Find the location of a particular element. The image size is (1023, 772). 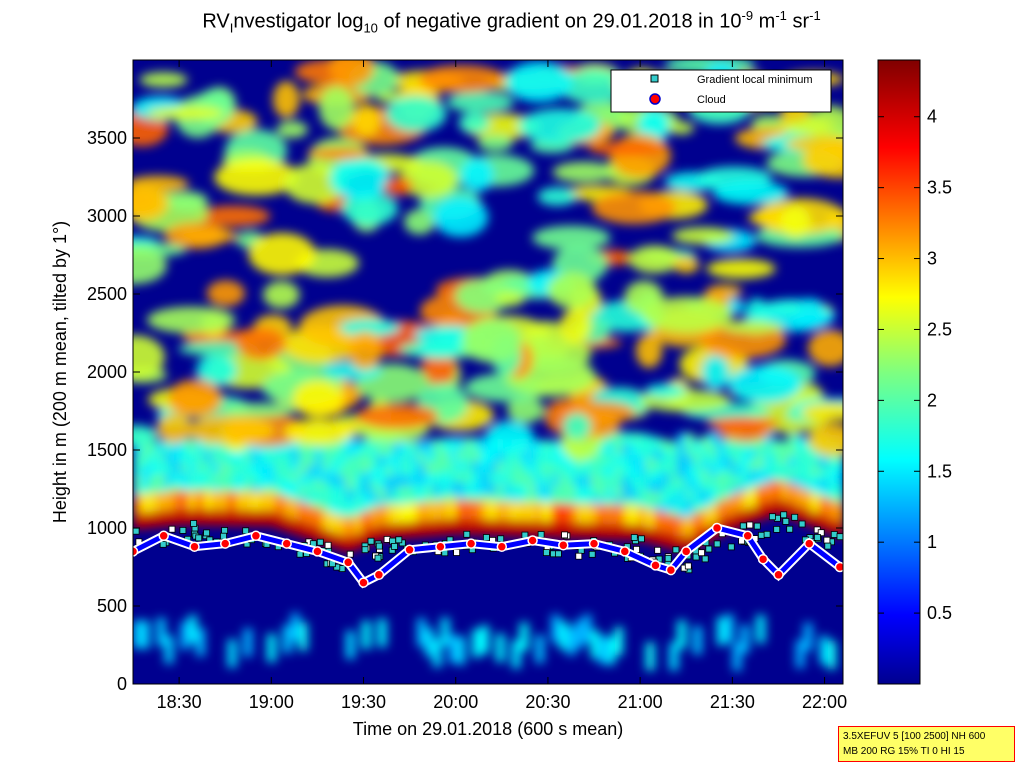

cloud-marker is located at coordinates (655, 565).